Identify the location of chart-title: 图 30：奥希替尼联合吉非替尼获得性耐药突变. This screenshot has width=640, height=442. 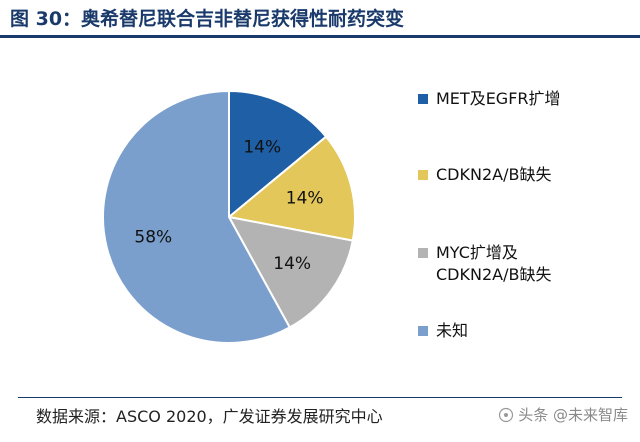
(207, 18).